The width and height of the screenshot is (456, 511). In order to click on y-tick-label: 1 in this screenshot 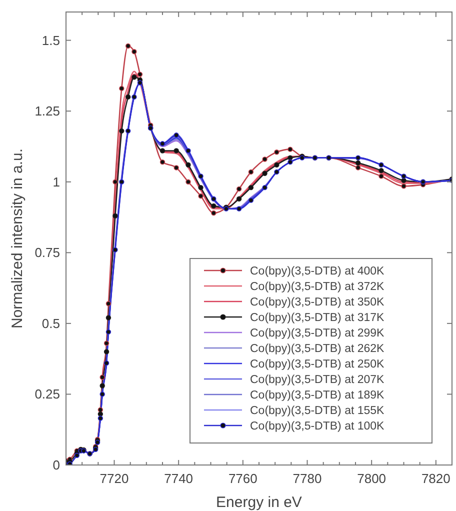, I will do `click(56, 182)`.